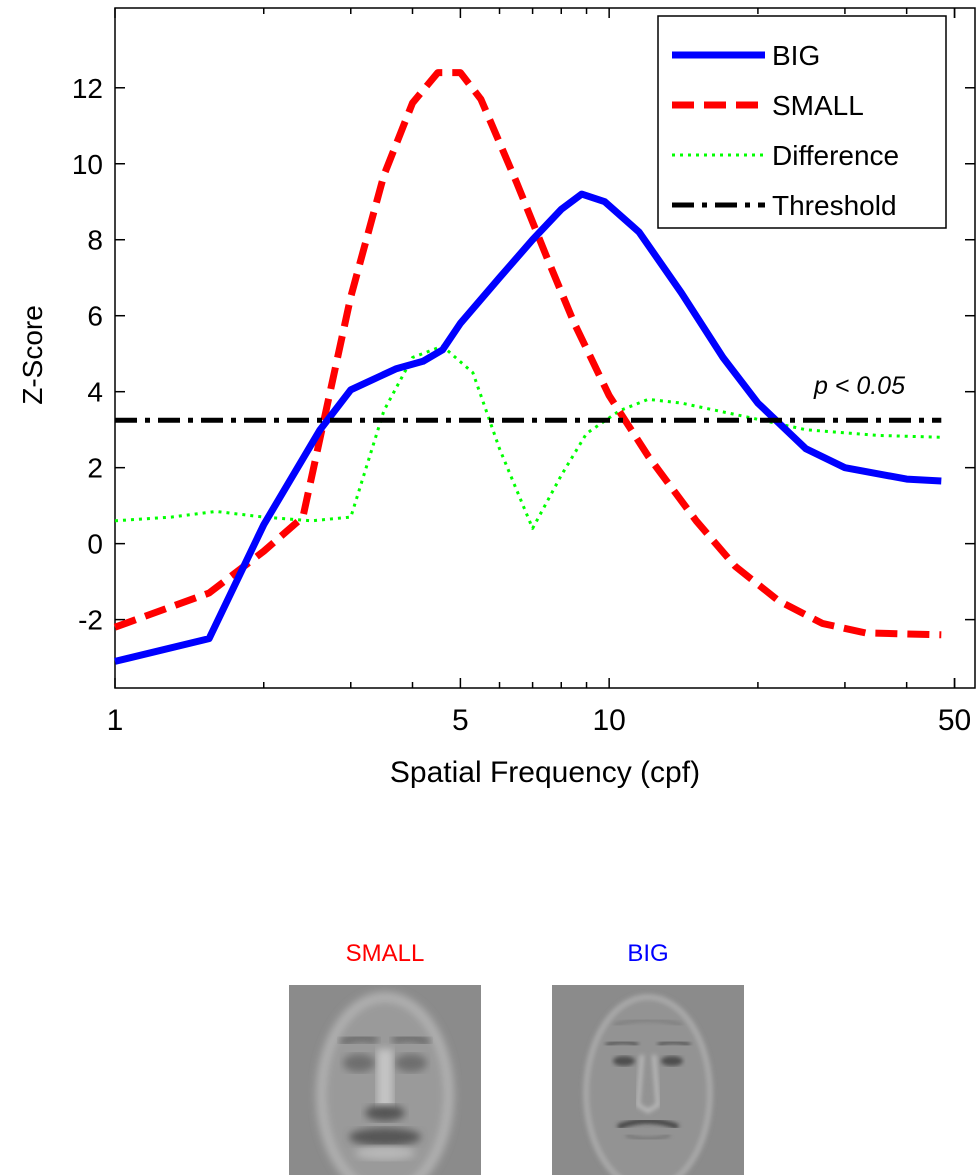  What do you see at coordinates (834, 205) in the screenshot?
I see `legend-label-threshold: Threshold` at bounding box center [834, 205].